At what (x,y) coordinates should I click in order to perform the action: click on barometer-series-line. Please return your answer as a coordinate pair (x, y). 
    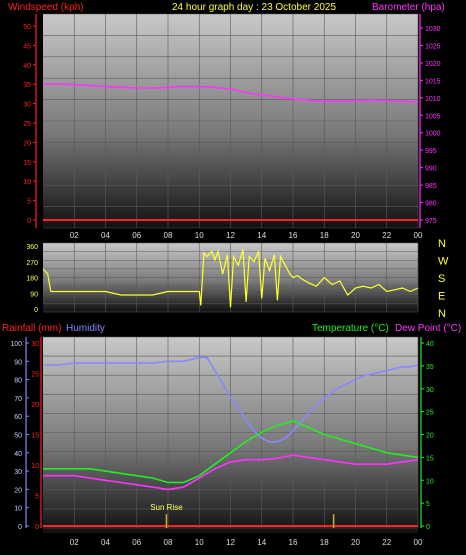
    Looking at the image, I should click on (231, 93).